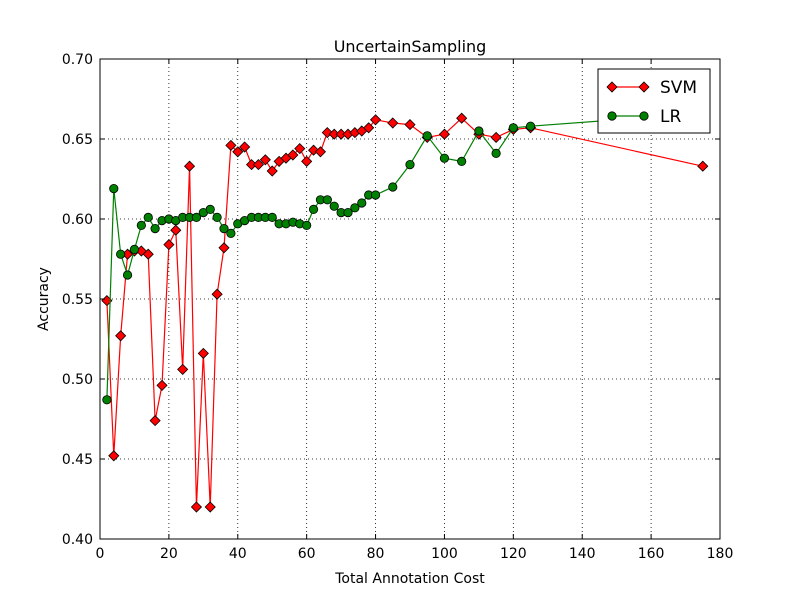  Describe the element at coordinates (720, 554) in the screenshot. I see `x-tick-label: 180` at that location.